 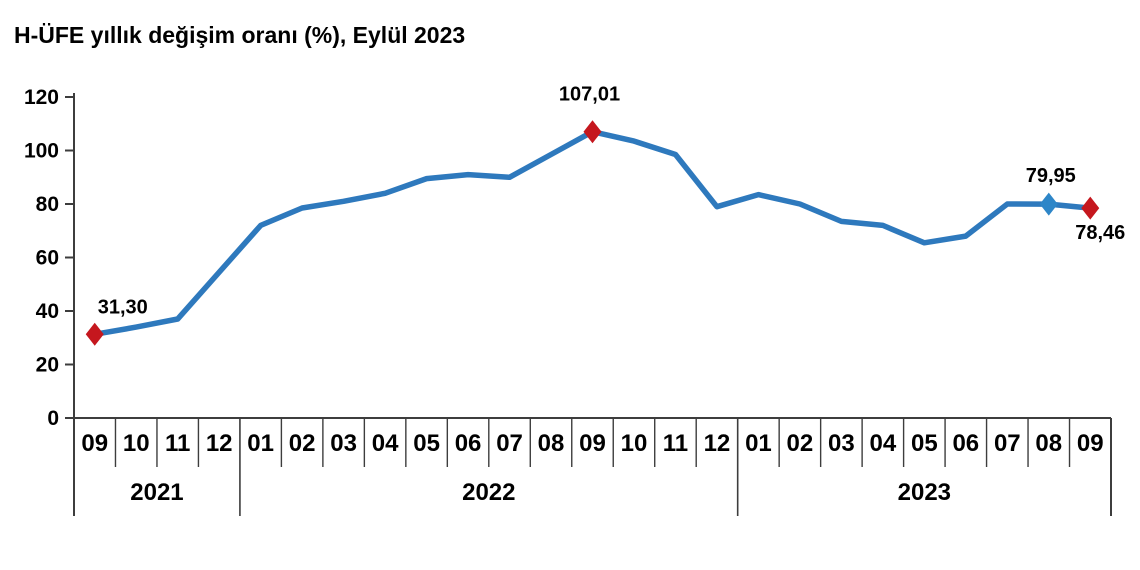 I want to click on y-tick-label: 120, so click(x=41, y=97).